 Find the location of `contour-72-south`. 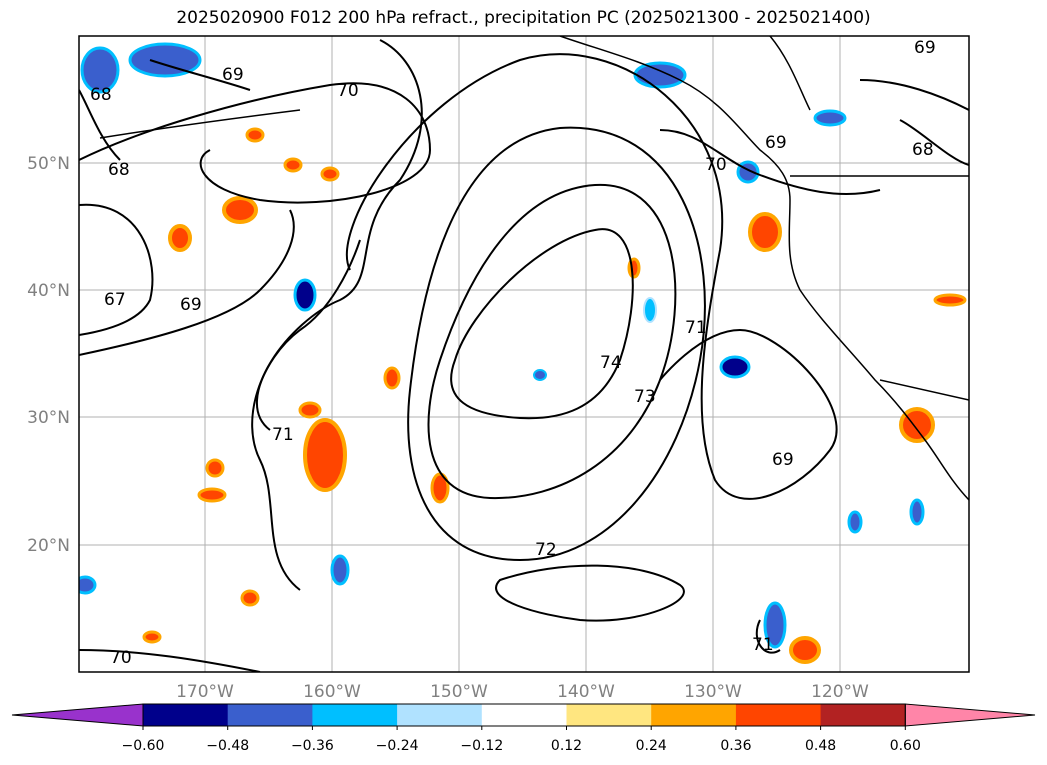

contour-72-south is located at coordinates (590, 593).